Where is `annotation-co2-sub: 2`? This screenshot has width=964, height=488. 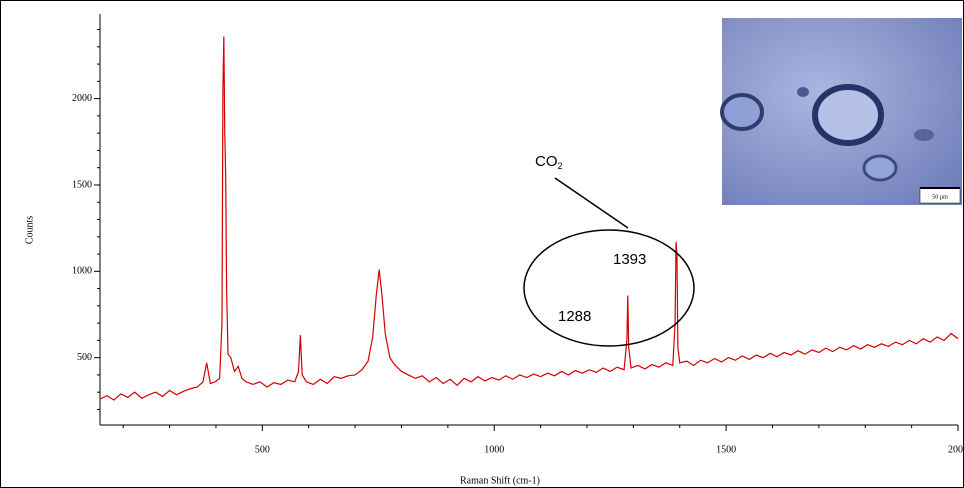
annotation-co2-sub: 2 is located at coordinates (560, 166).